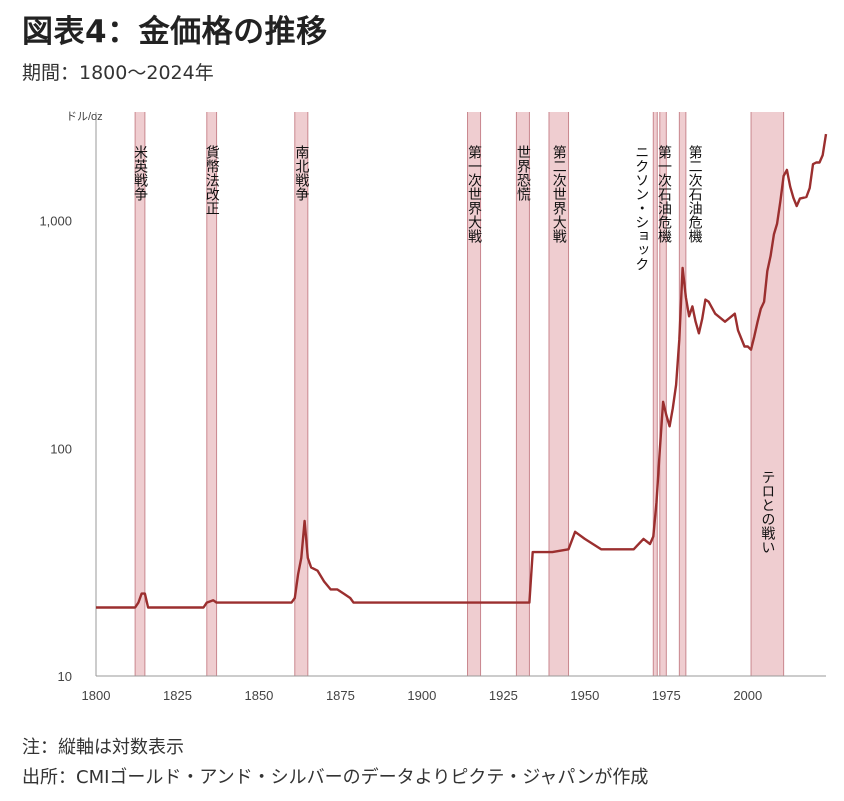 This screenshot has height=801, width=844. I want to click on event-label: 第二次世界大戦, so click(559, 194).